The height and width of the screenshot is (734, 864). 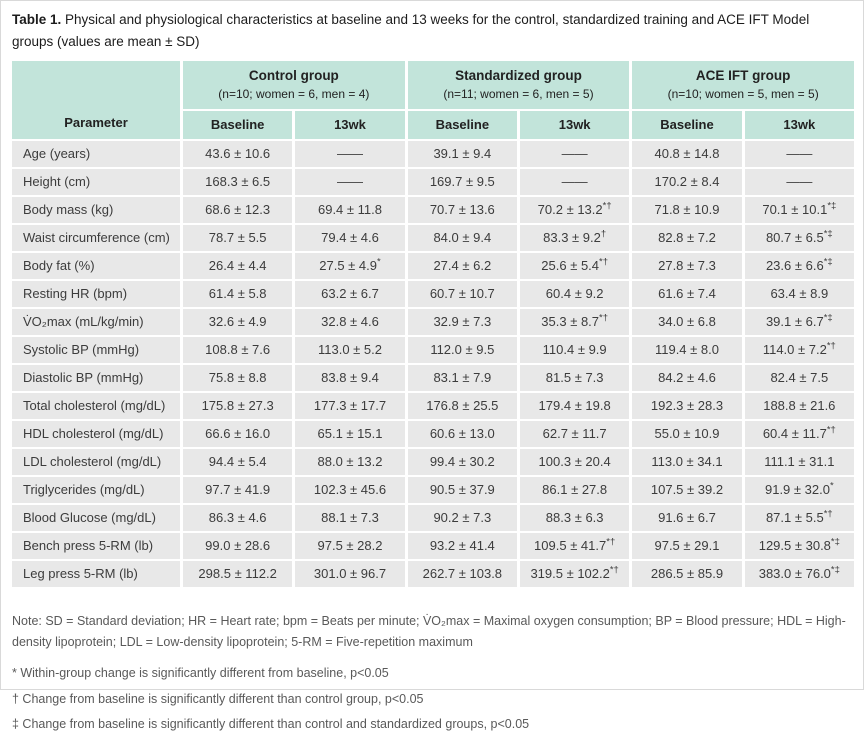 What do you see at coordinates (462, 462) in the screenshot?
I see `value-cell: 99.4 ± 30.2` at bounding box center [462, 462].